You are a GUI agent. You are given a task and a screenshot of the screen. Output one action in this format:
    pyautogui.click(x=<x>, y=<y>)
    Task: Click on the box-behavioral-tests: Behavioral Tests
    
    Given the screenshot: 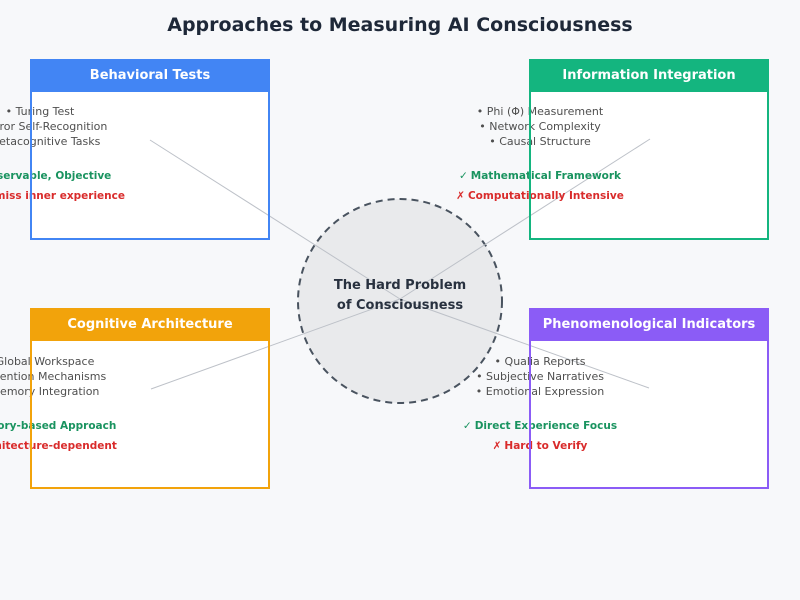 What is the action you would take?
    pyautogui.click(x=150, y=149)
    